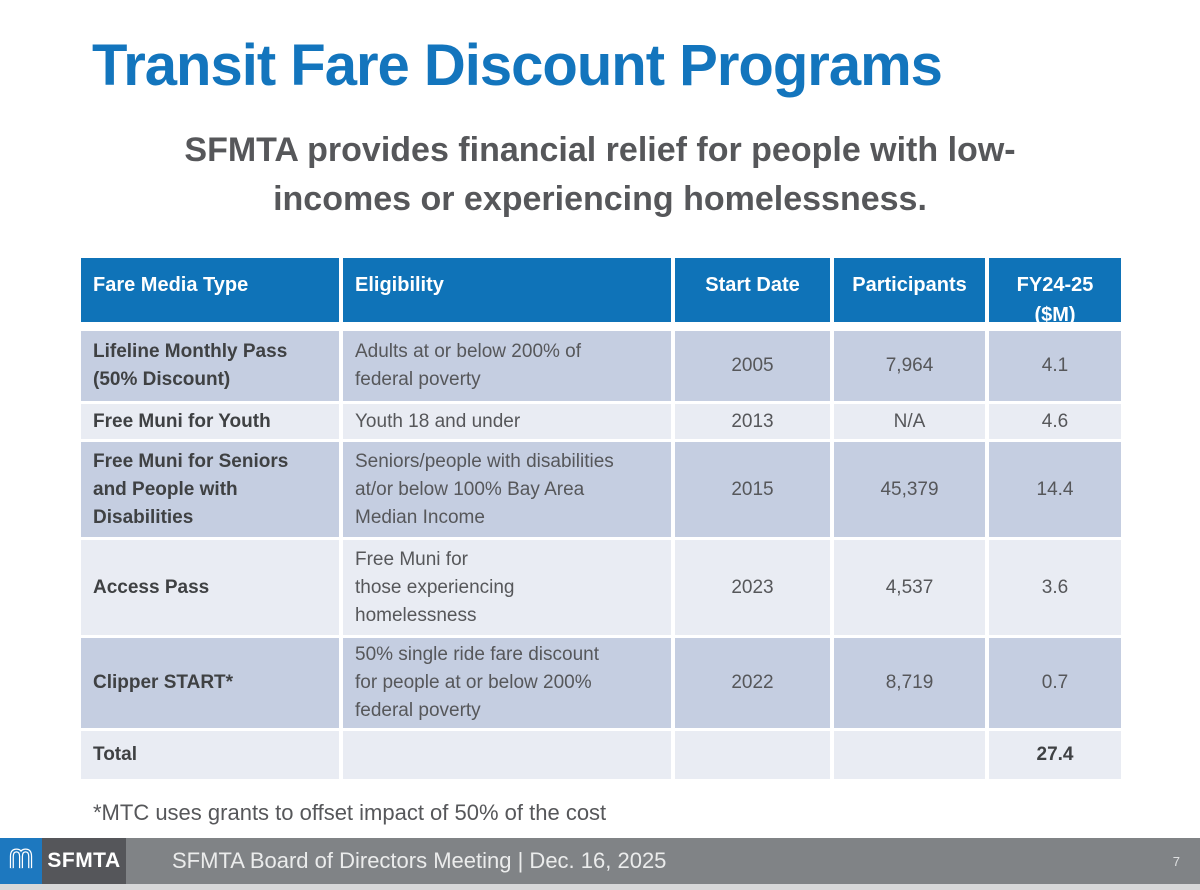  What do you see at coordinates (909, 421) in the screenshot?
I see `cell-participants: N/A` at bounding box center [909, 421].